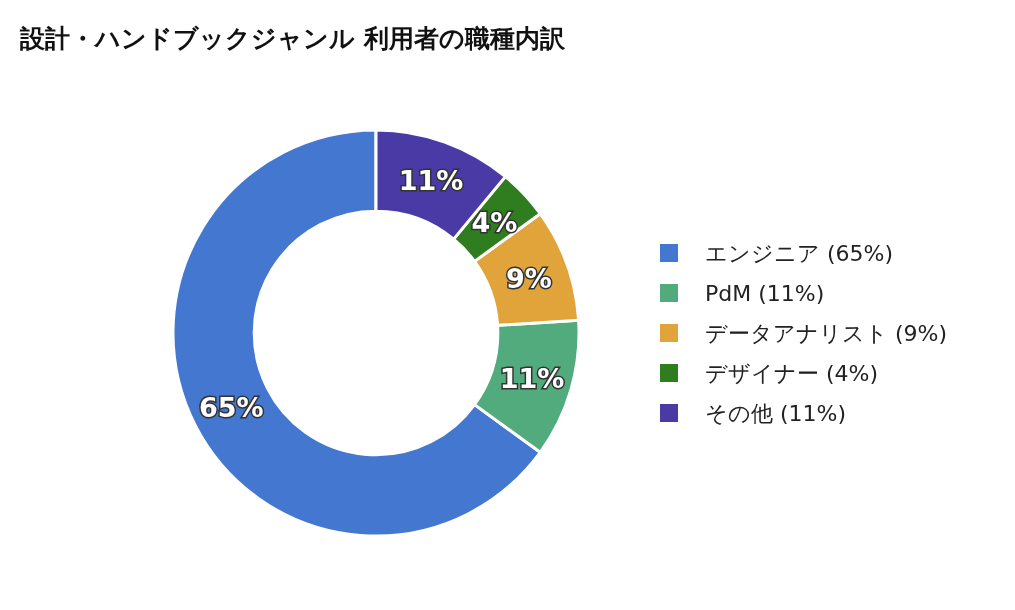 The height and width of the screenshot is (610, 1015). What do you see at coordinates (494, 222) in the screenshot?
I see `data-label: 4%` at bounding box center [494, 222].